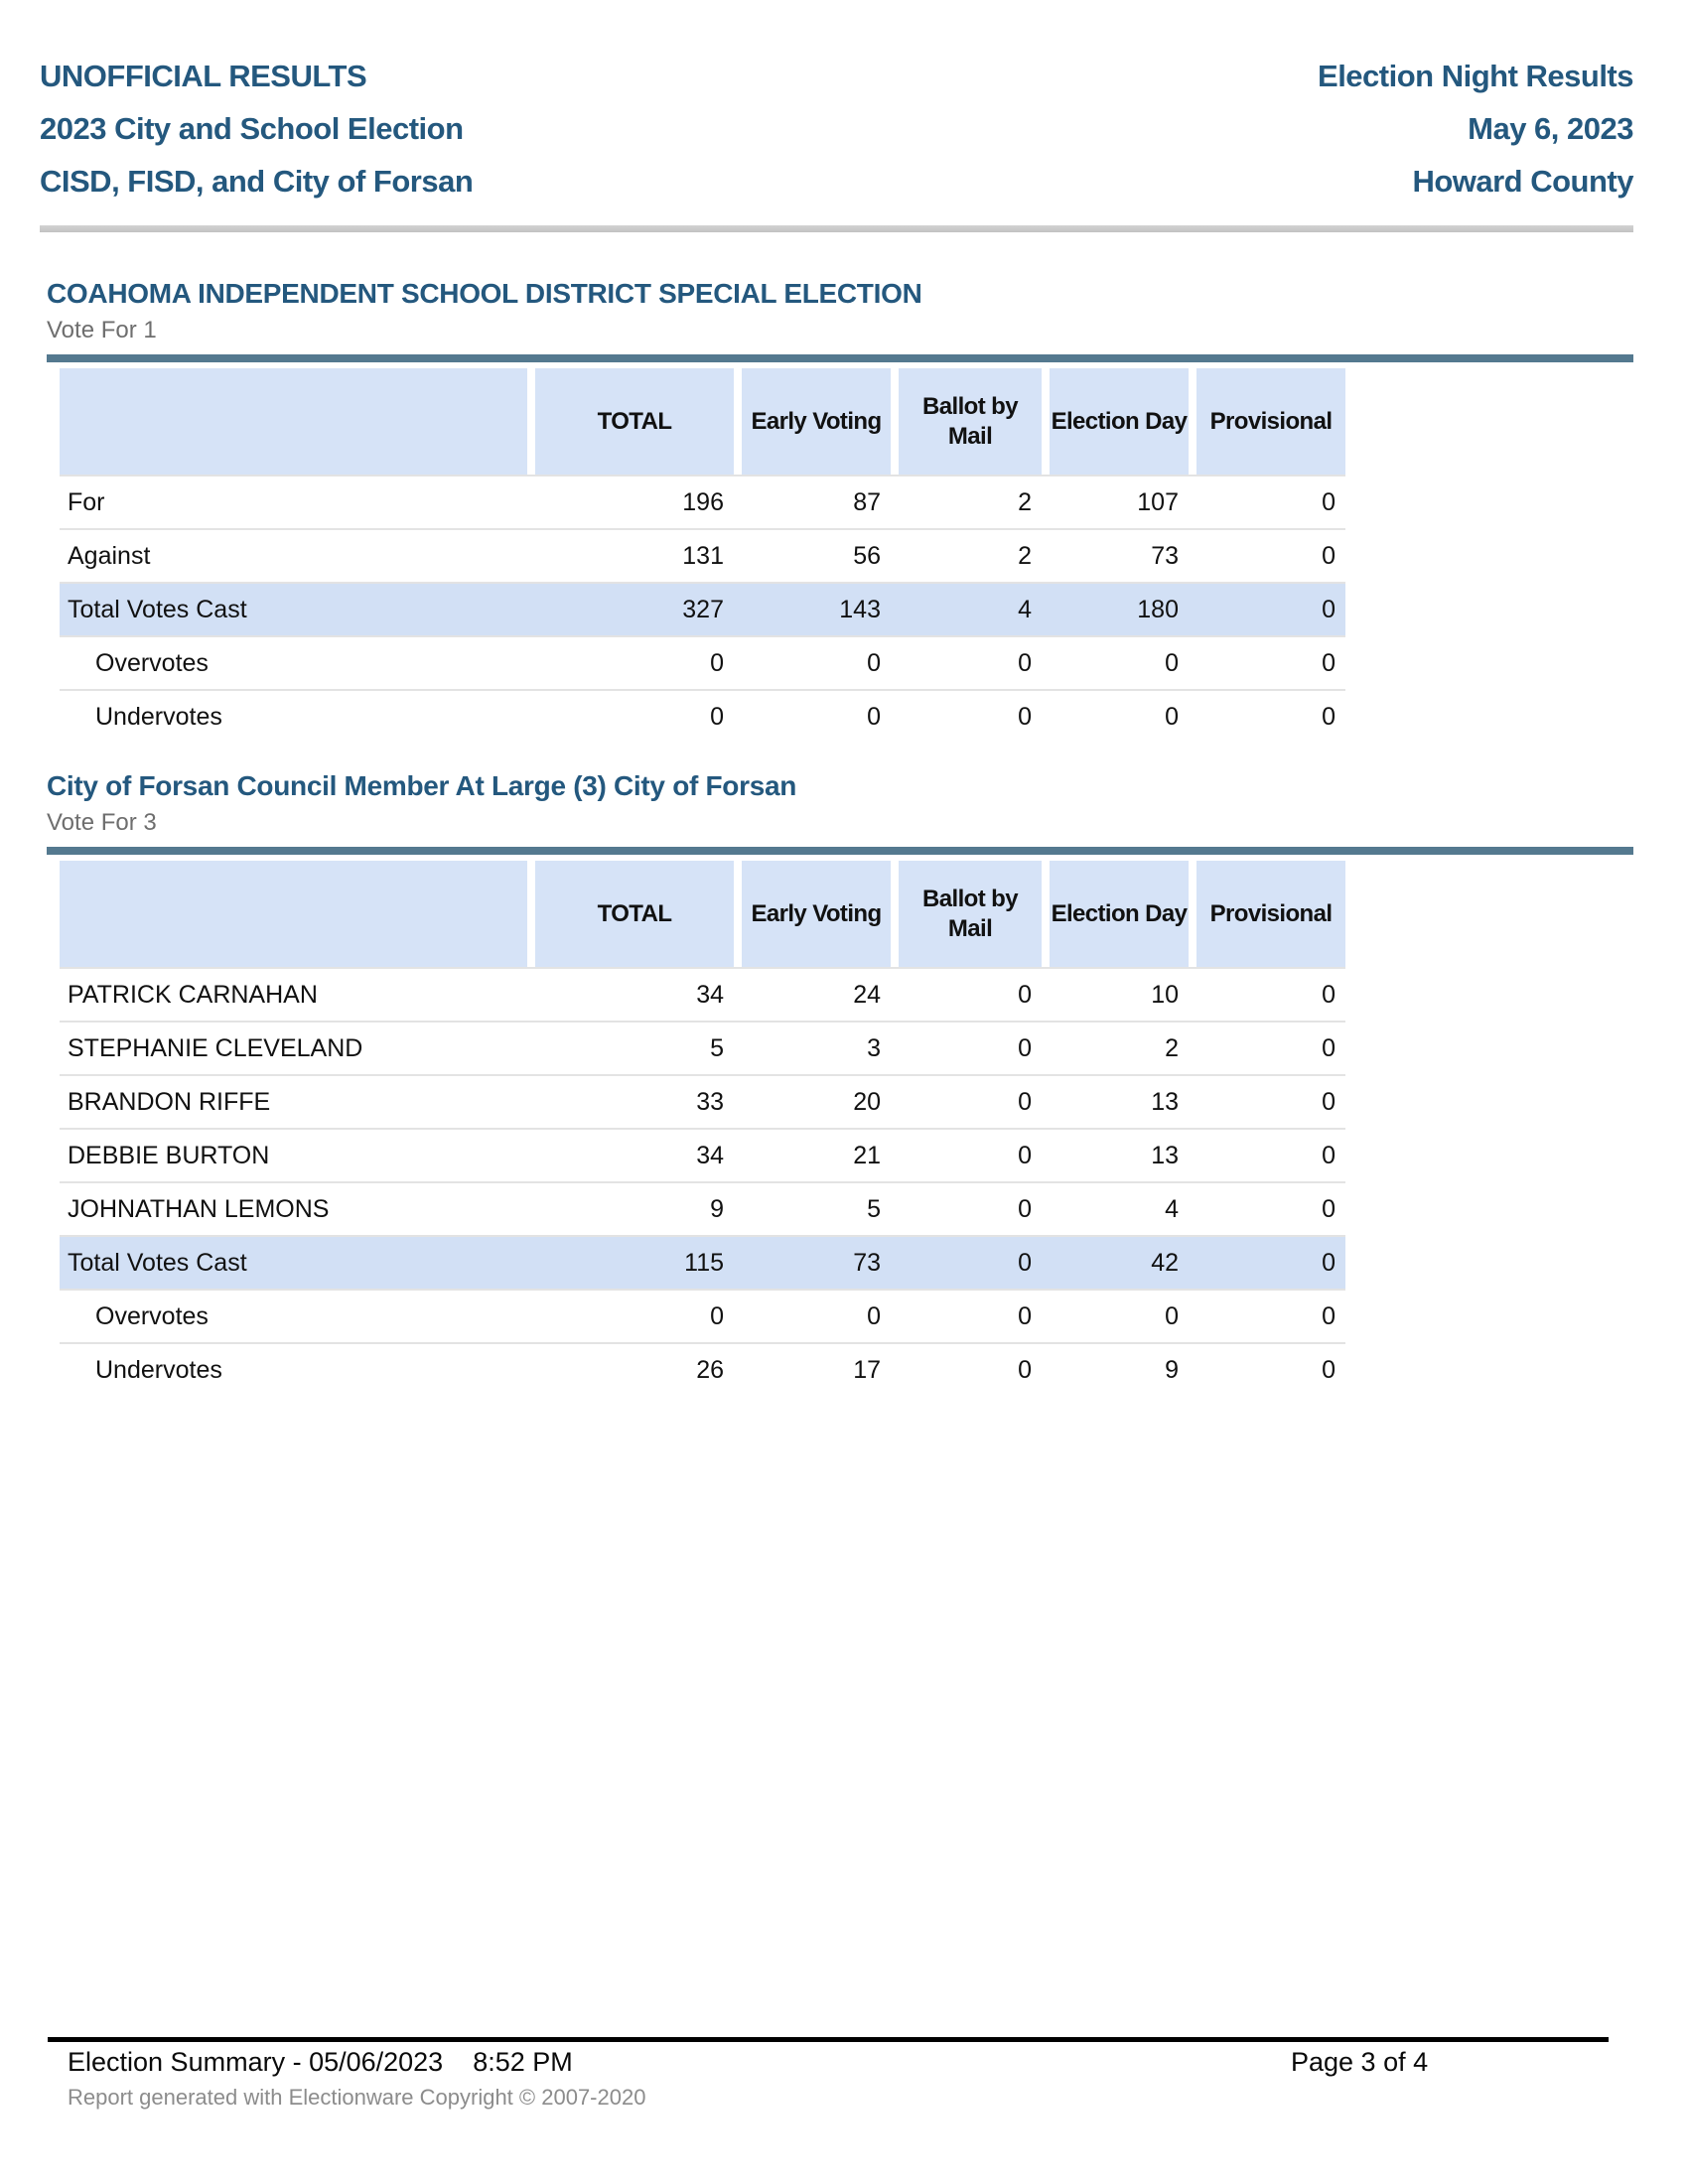  Describe the element at coordinates (320, 2062) in the screenshot. I see `footer-summary: Election Summary - 05/06/2023 8:52 PM` at that location.